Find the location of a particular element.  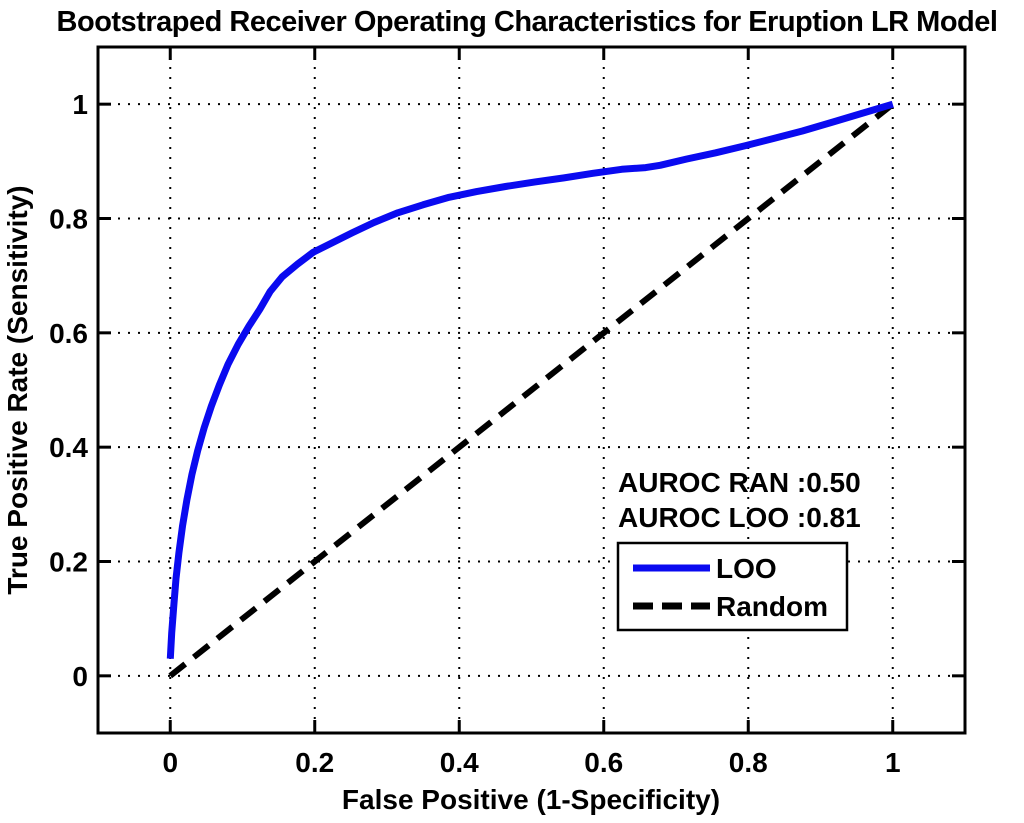

auroc-ran-annotation: AUROC RAN :0.50 is located at coordinates (739, 482).